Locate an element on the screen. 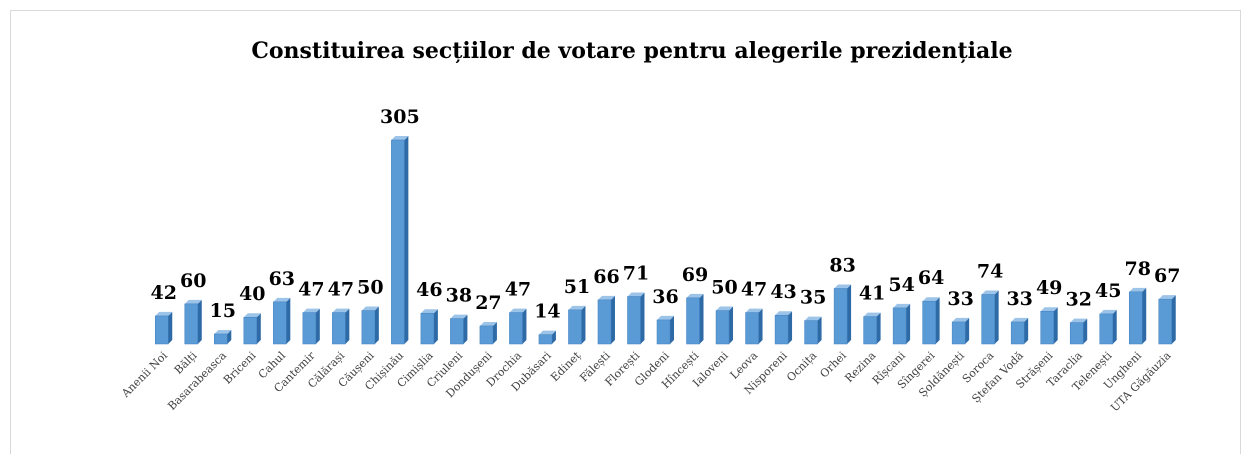 This screenshot has width=1245, height=454. value-label: 305 is located at coordinates (400, 117).